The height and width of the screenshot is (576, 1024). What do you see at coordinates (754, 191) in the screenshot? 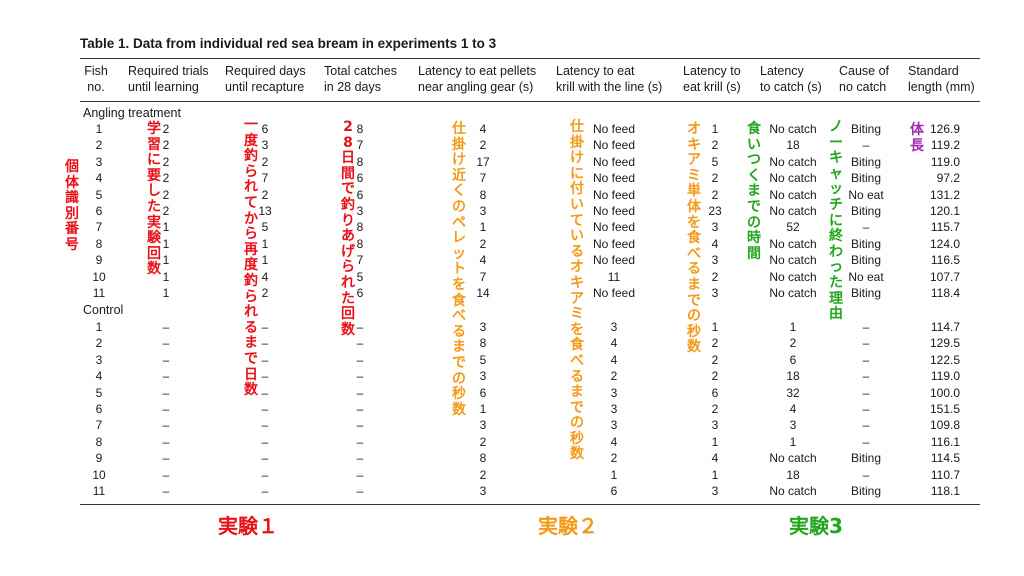
I see `annotation-catch: 食いつくまでの時間` at bounding box center [754, 191].